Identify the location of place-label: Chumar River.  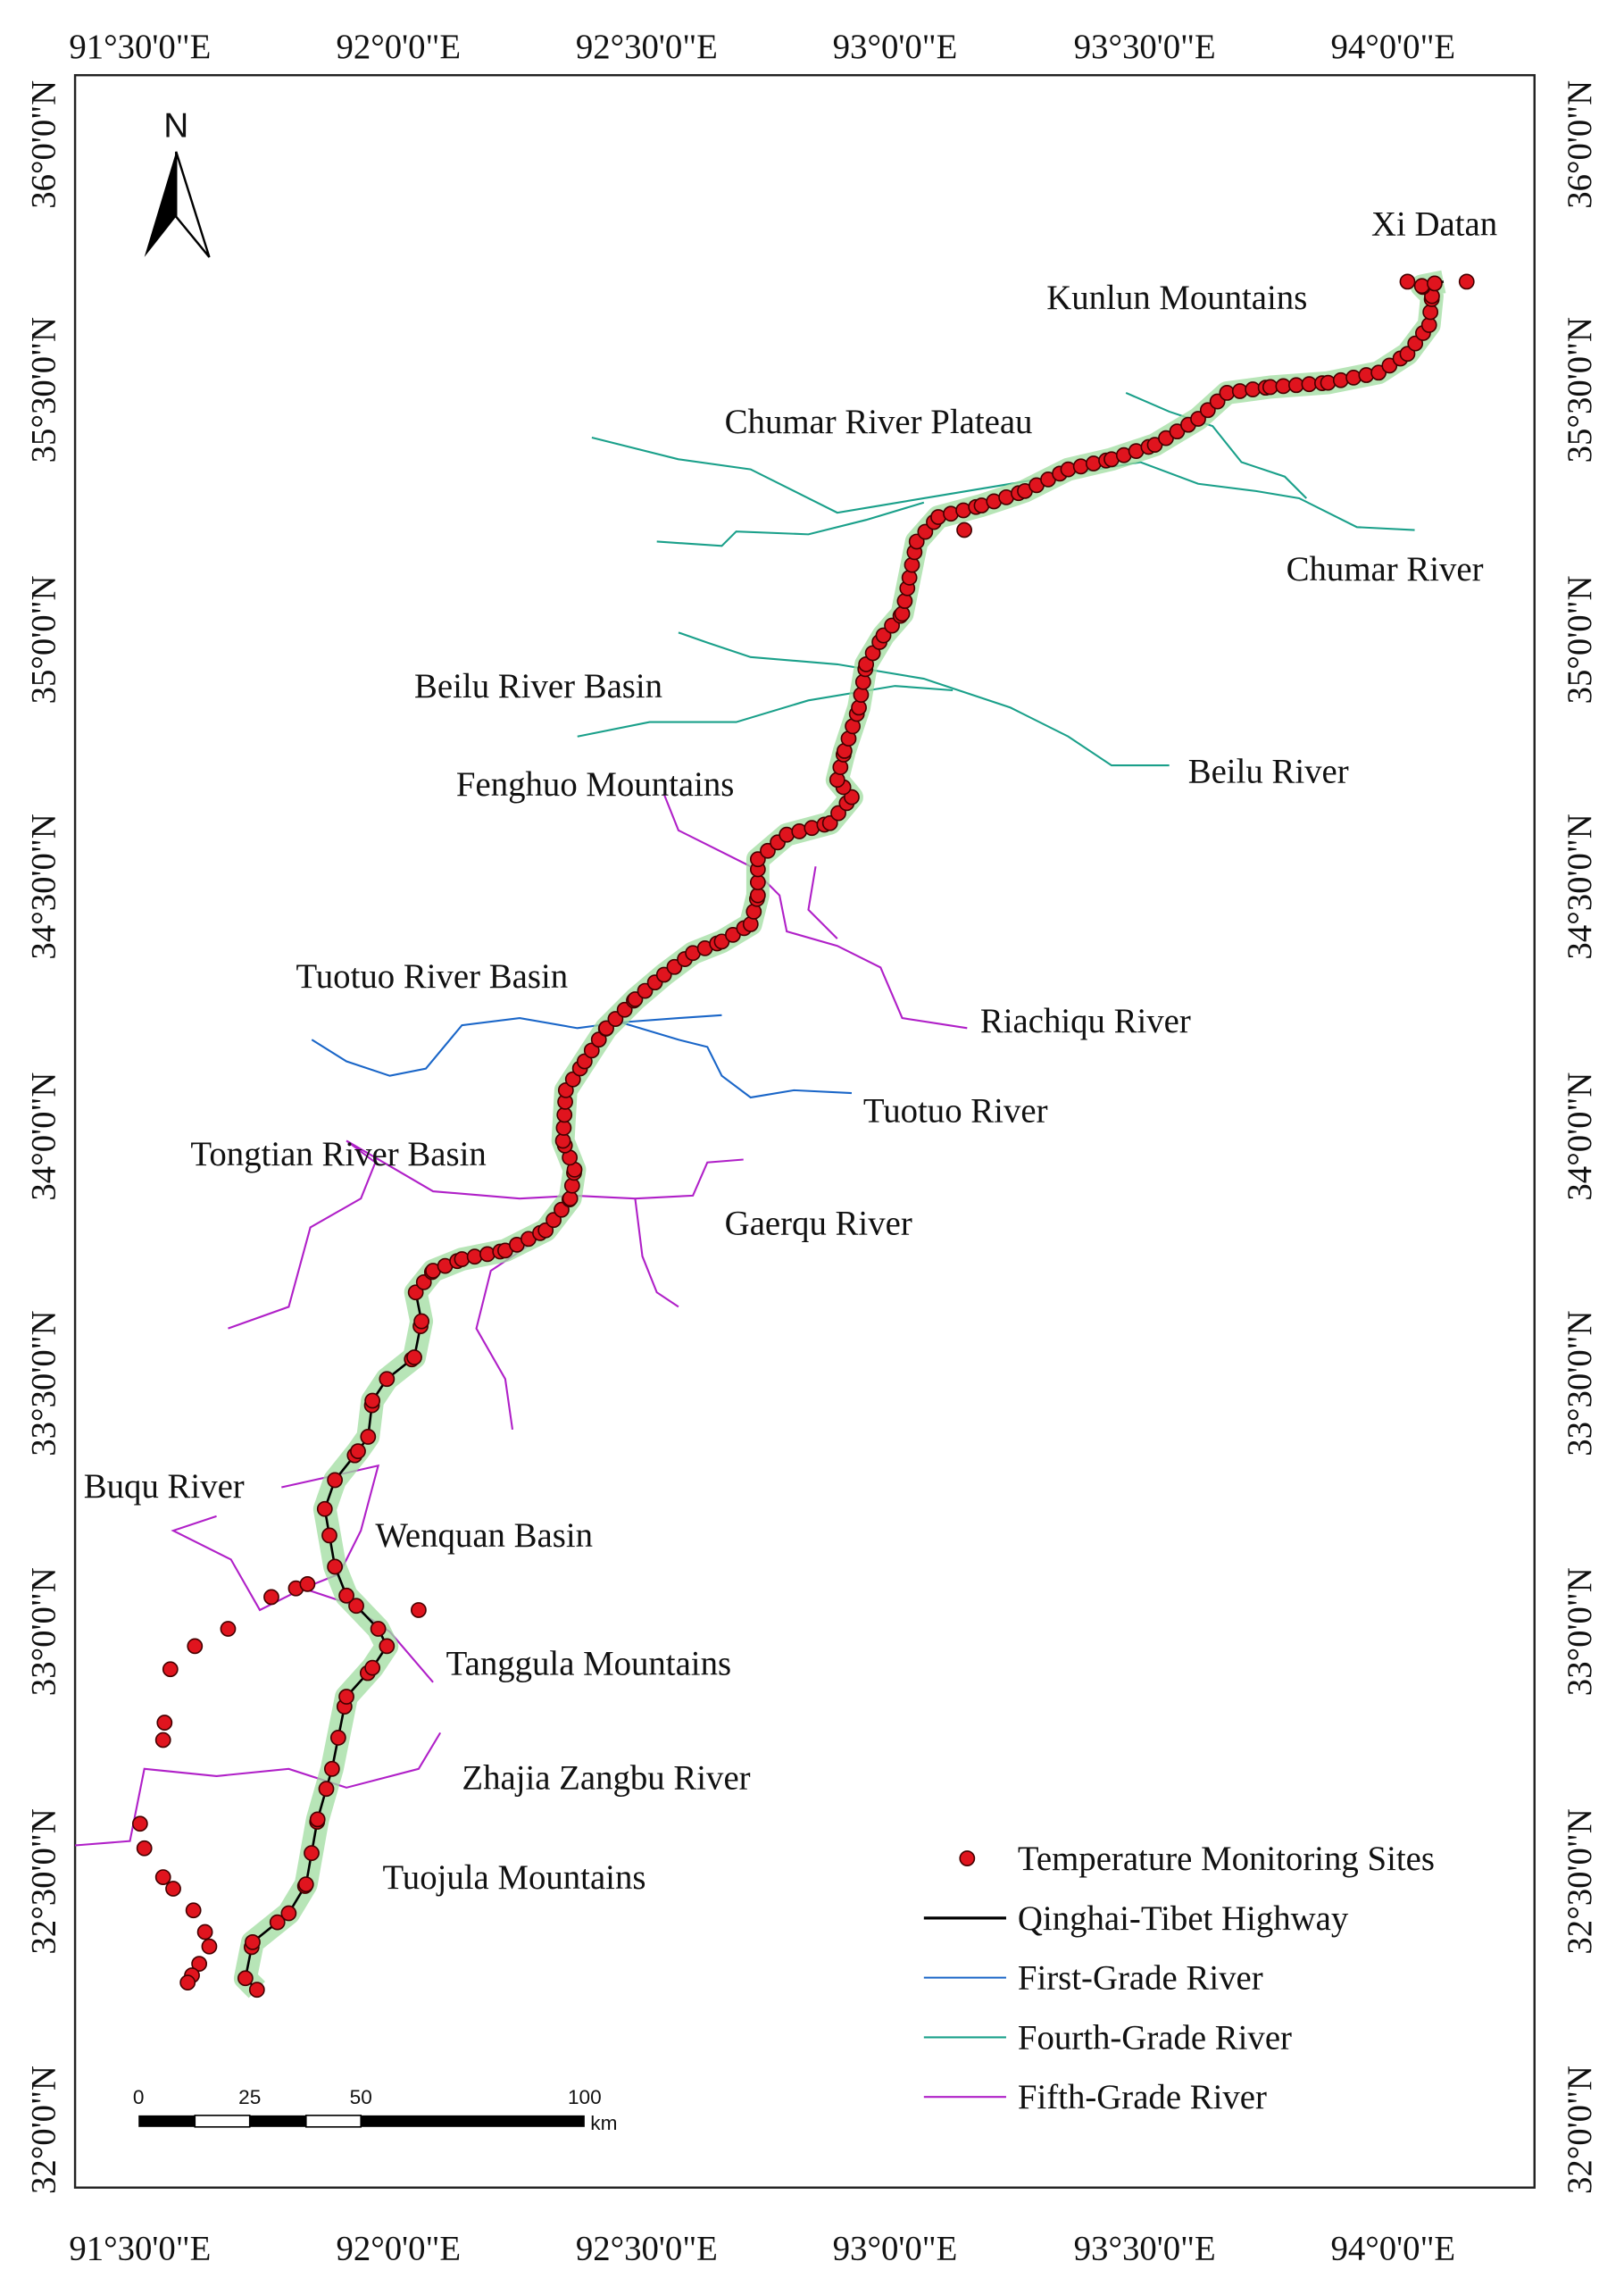
(1385, 569).